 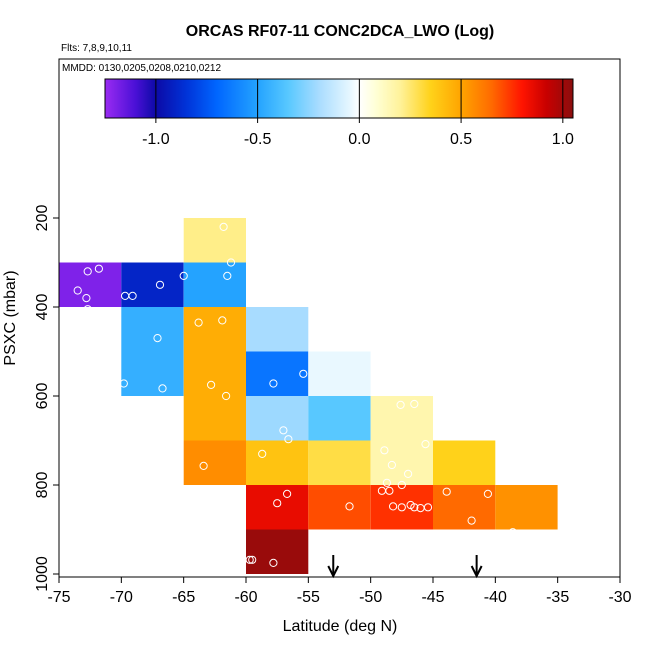 What do you see at coordinates (245, 597) in the screenshot?
I see `x-tick-label: -60` at bounding box center [245, 597].